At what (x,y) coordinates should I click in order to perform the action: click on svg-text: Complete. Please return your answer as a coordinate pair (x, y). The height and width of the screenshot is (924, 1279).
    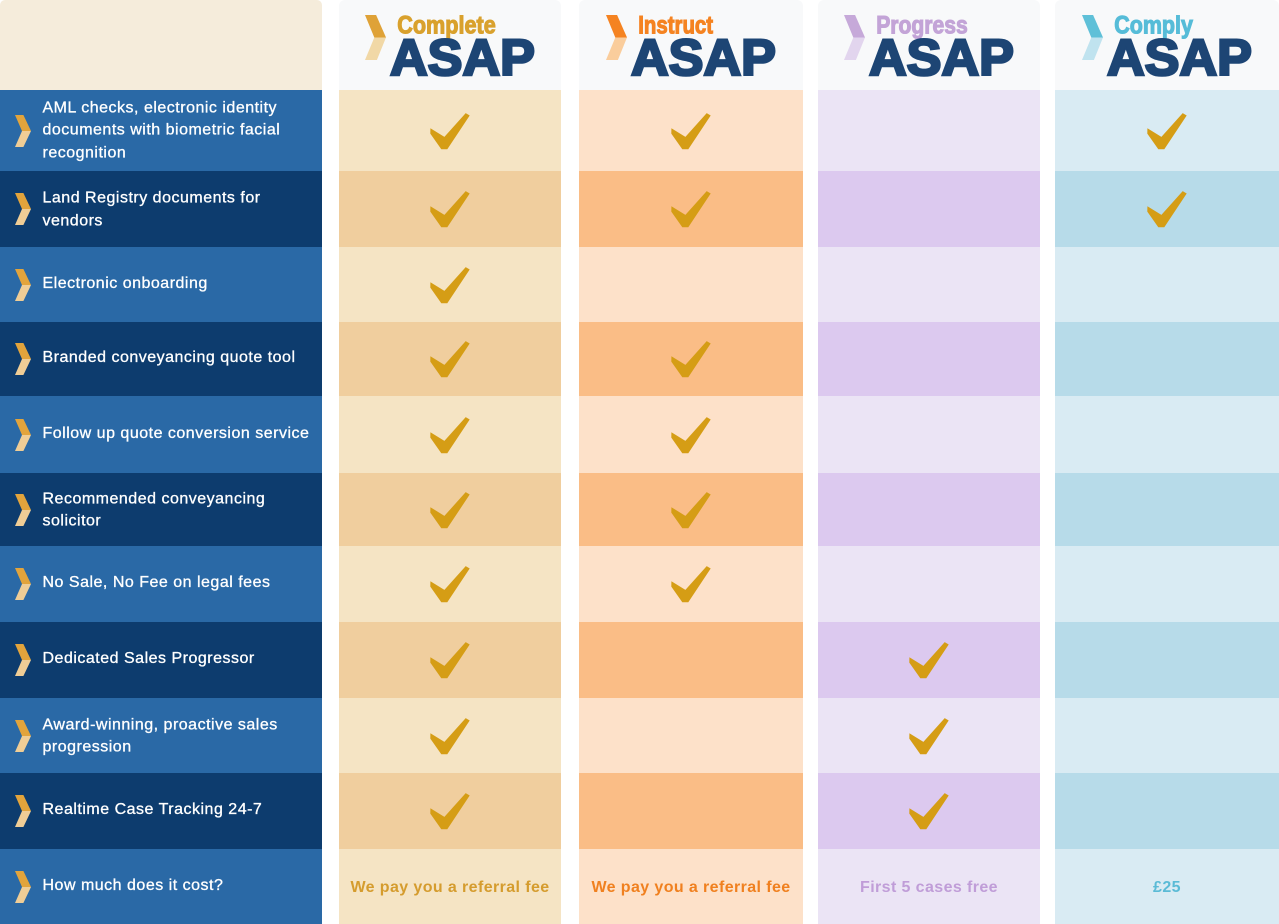
    Looking at the image, I should click on (446, 26).